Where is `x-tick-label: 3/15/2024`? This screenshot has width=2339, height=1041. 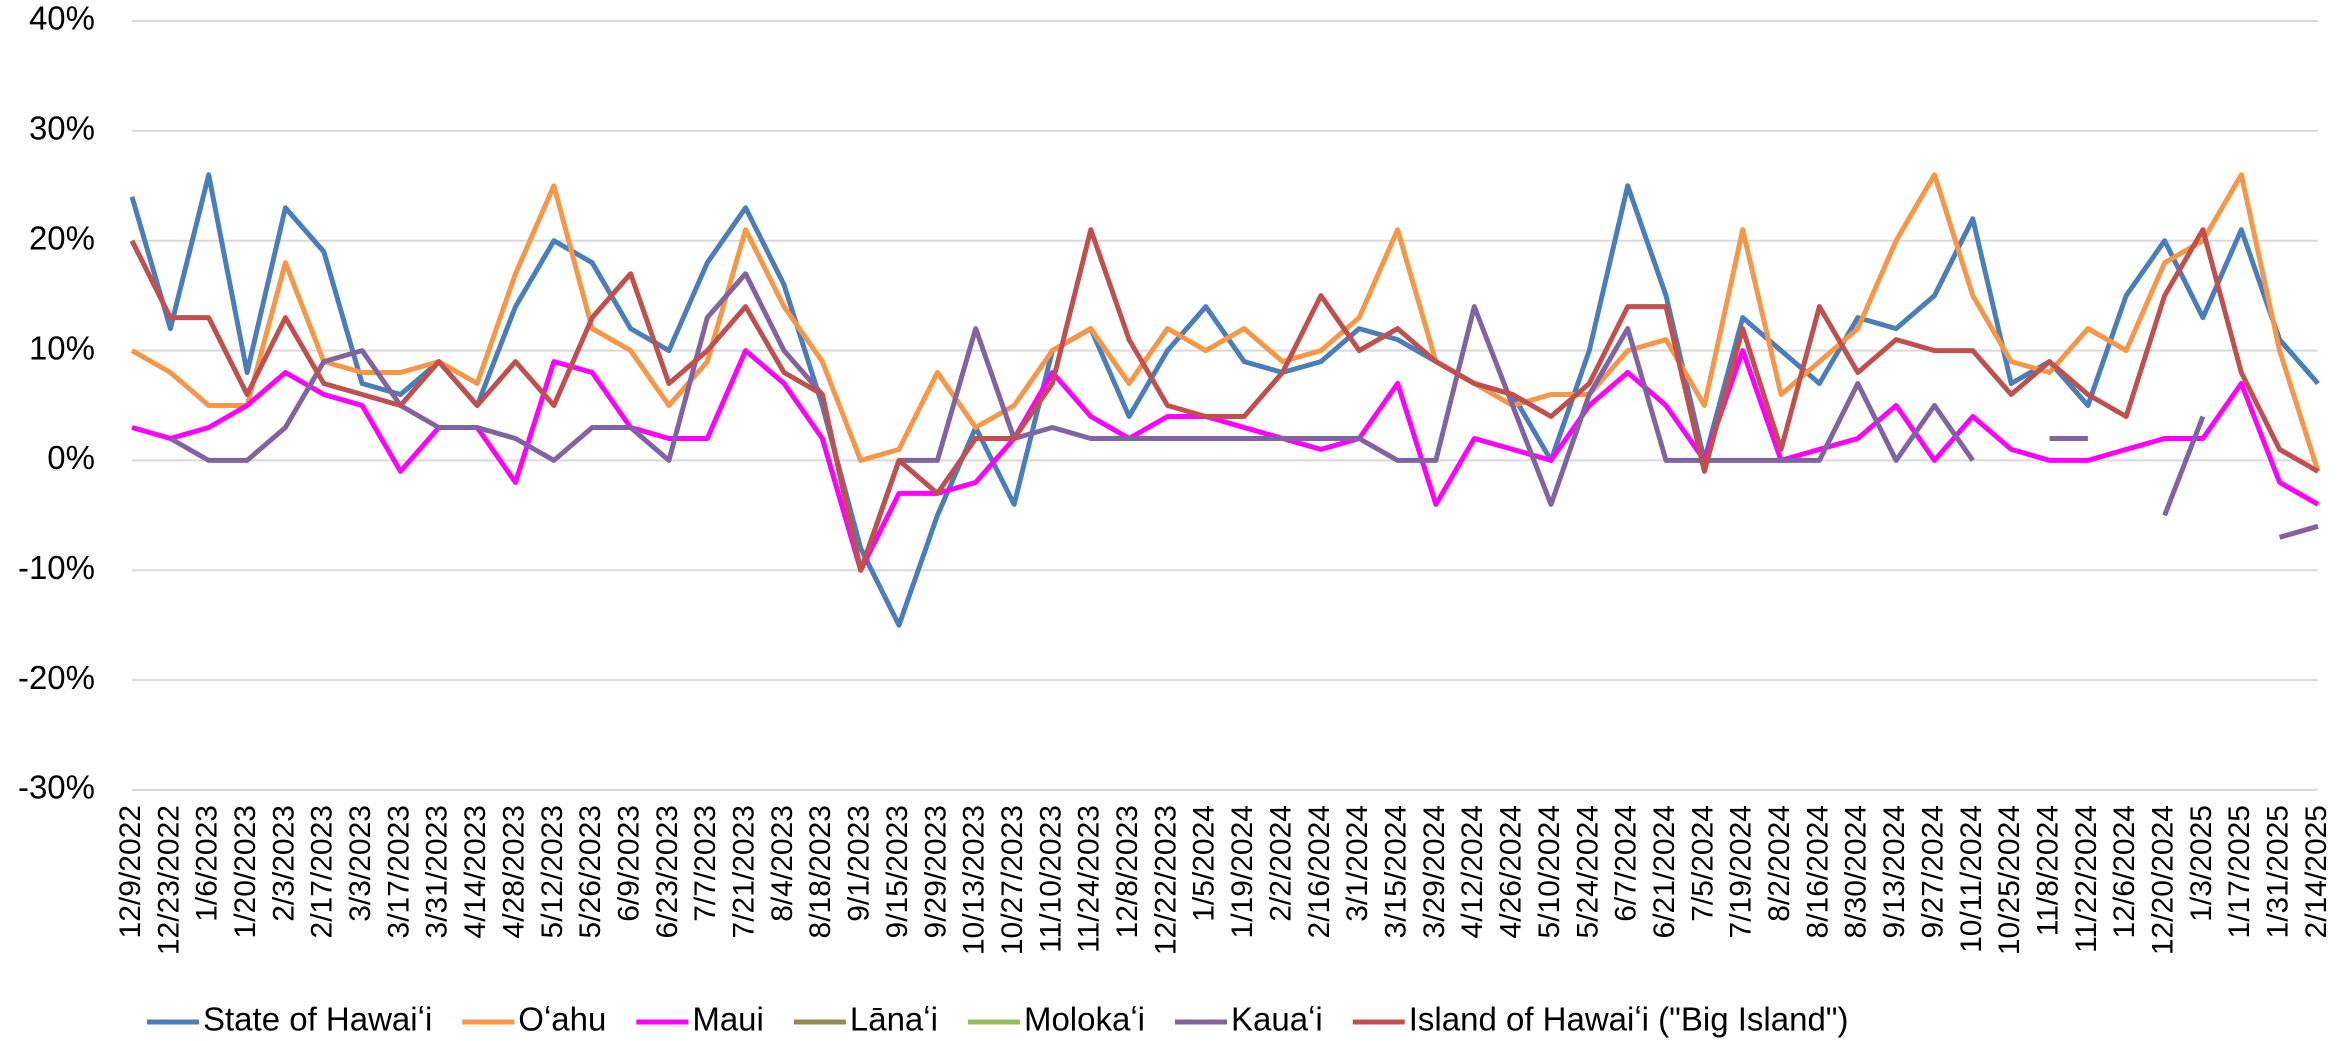 x-tick-label: 3/15/2024 is located at coordinates (1396, 871).